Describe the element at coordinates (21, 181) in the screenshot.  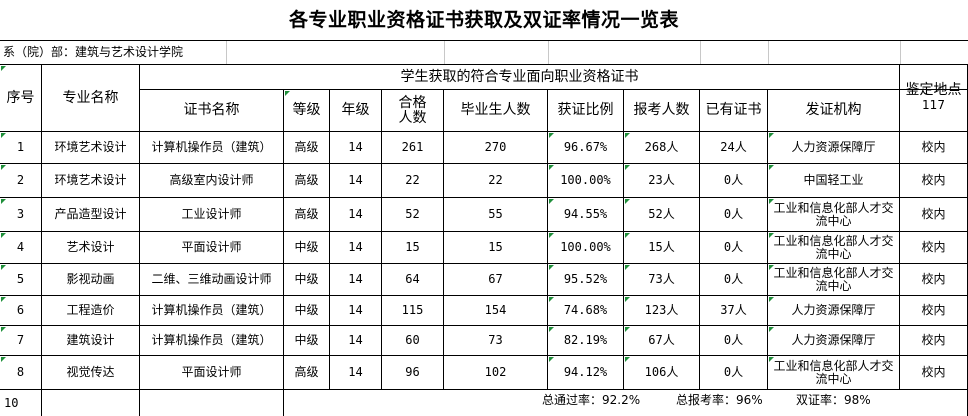
I see `row-seq: 2` at that location.